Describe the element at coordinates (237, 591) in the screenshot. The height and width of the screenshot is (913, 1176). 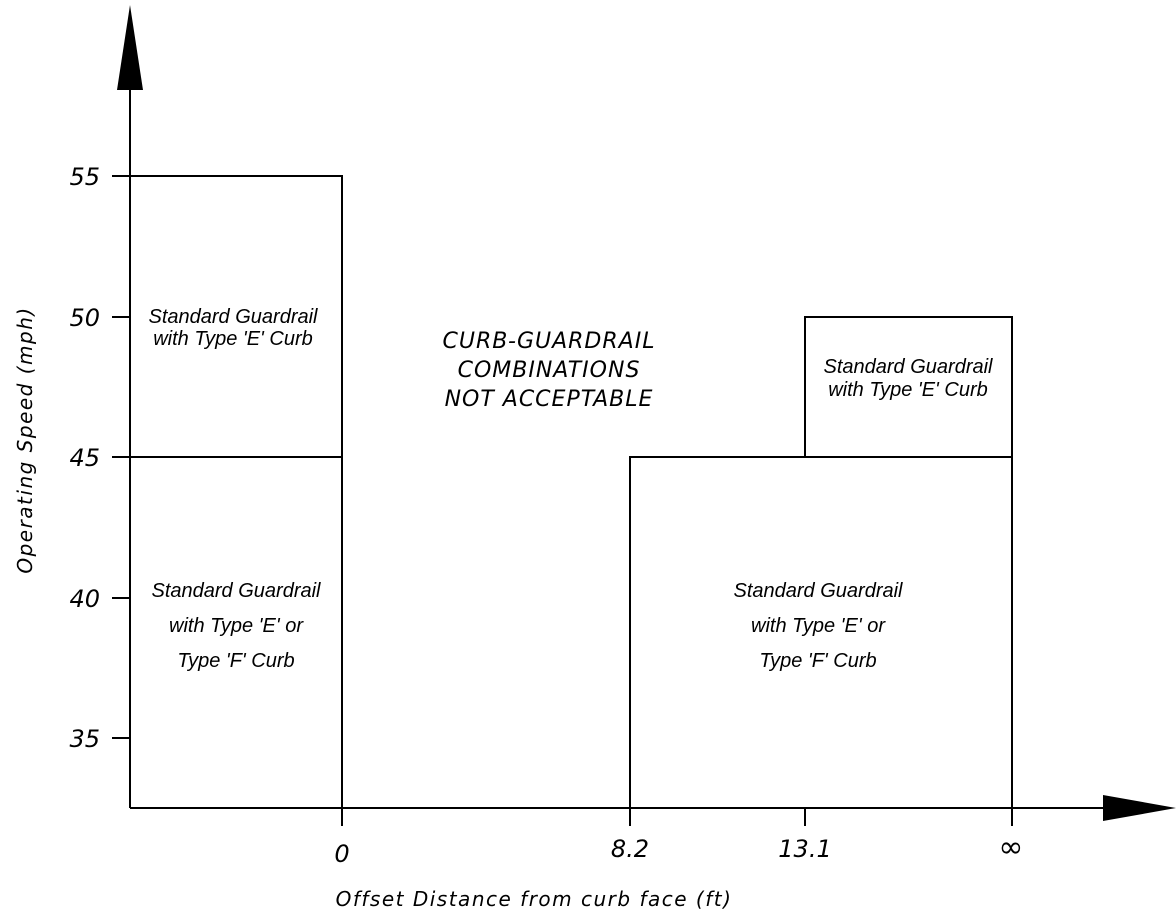
I see `bottom-left-zone-line-1: Standard Guardrail` at that location.